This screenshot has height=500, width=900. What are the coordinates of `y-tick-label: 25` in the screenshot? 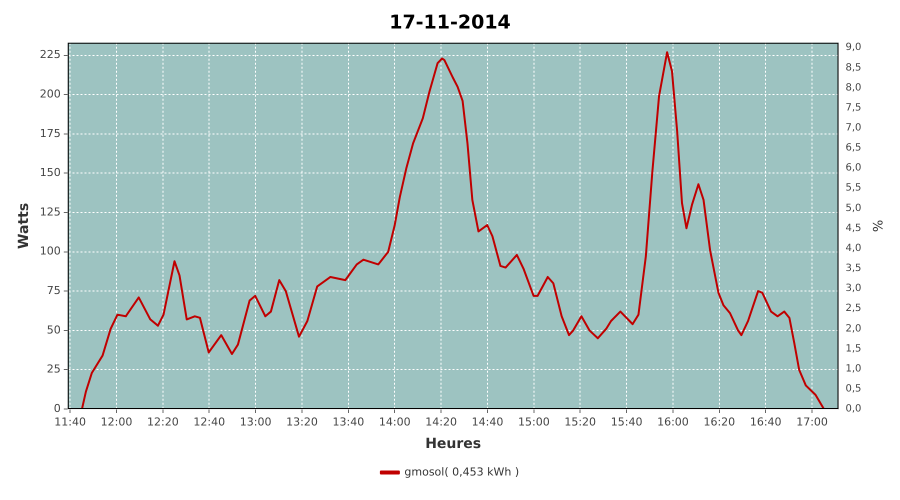 It's located at (53, 369).